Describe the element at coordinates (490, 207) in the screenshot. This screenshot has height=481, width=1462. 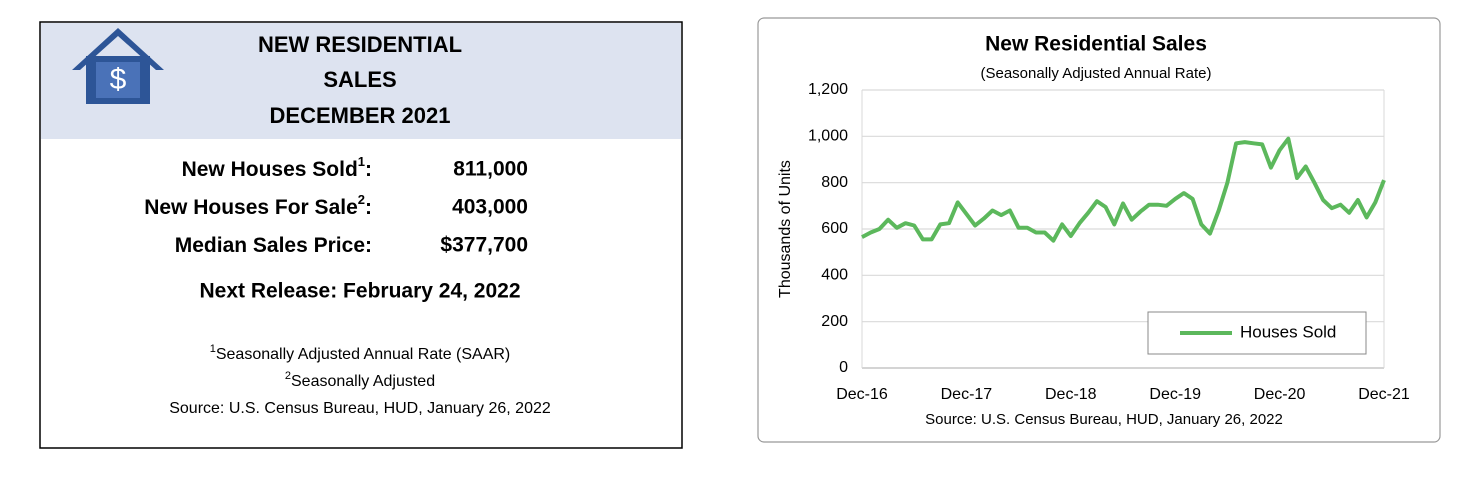
I see `stat-value: 403,000` at that location.